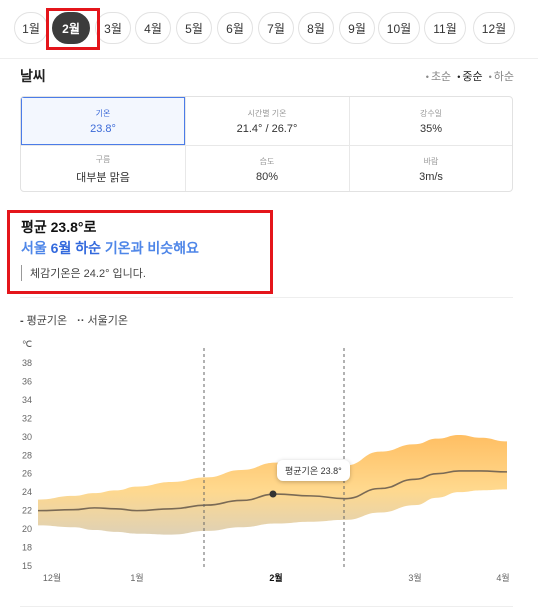  I want to click on stat-value: 80%, so click(267, 176).